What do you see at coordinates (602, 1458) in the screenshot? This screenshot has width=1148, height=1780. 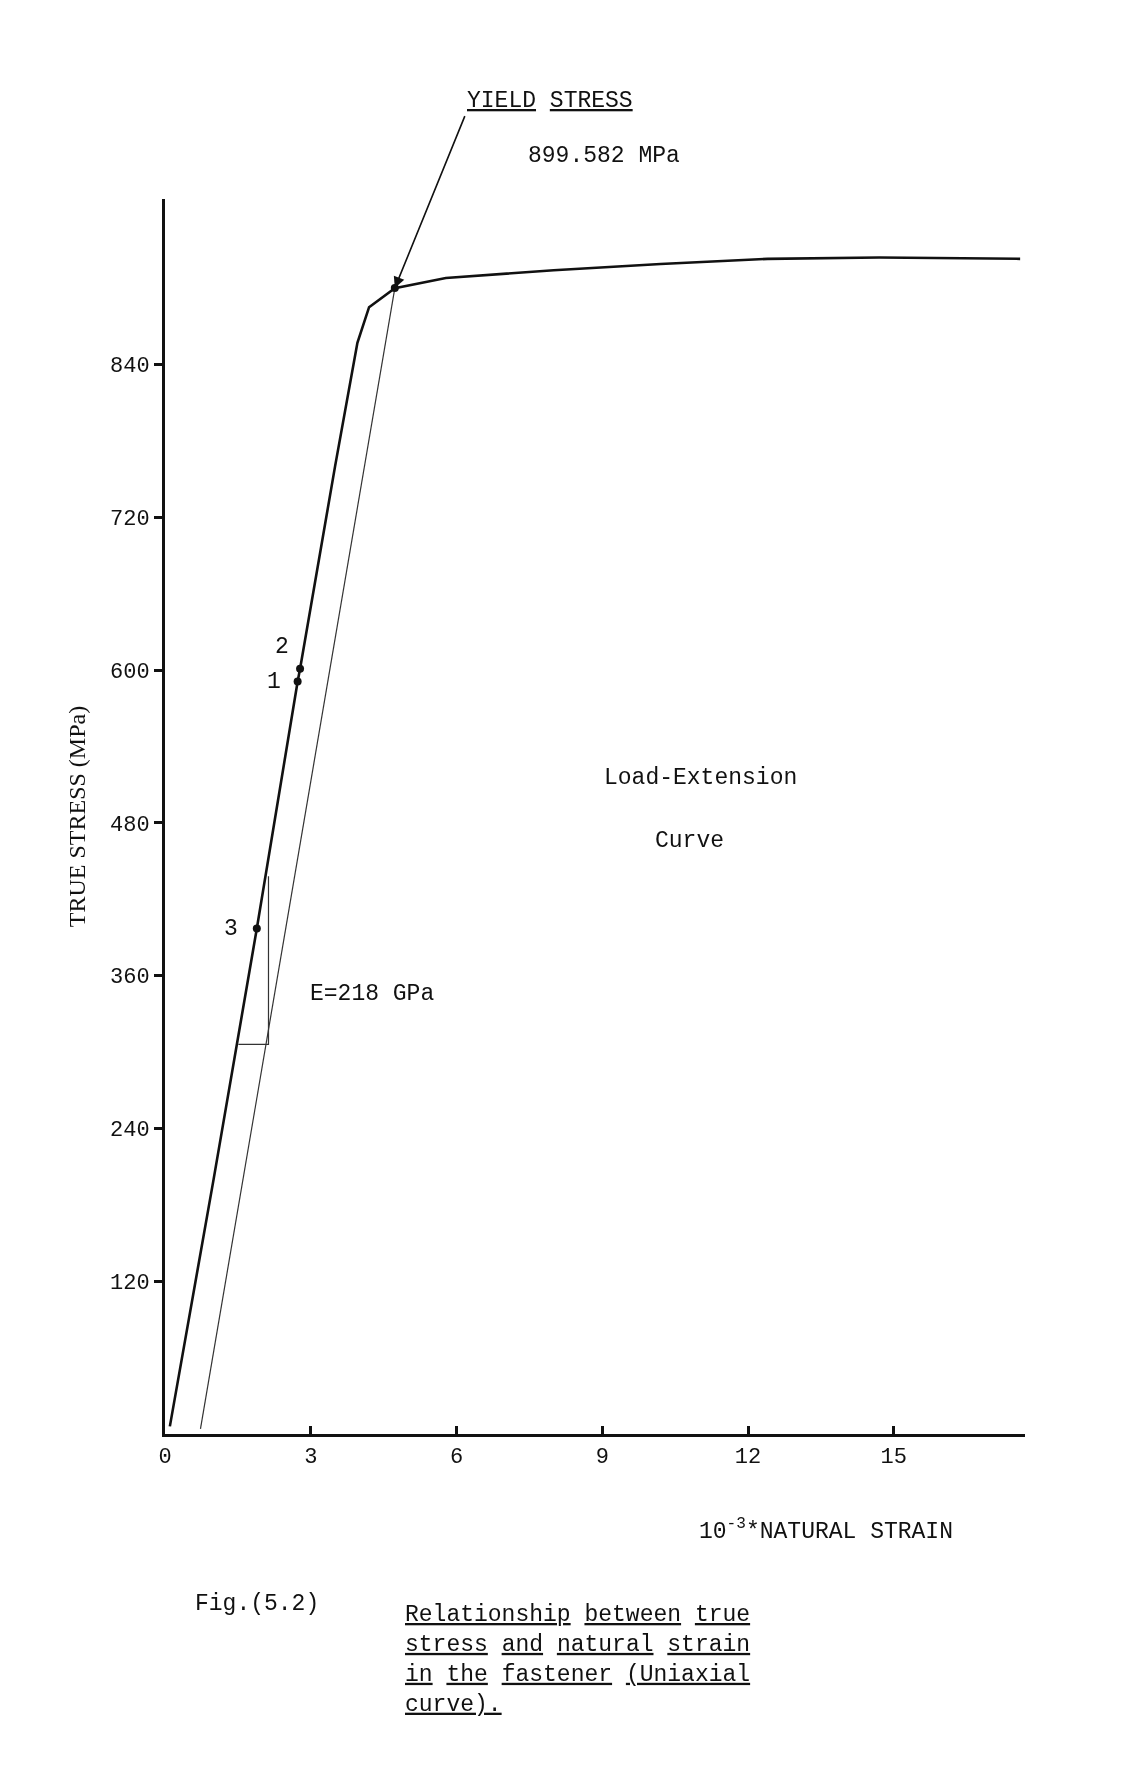 I see `x-tick-label: 9` at bounding box center [602, 1458].